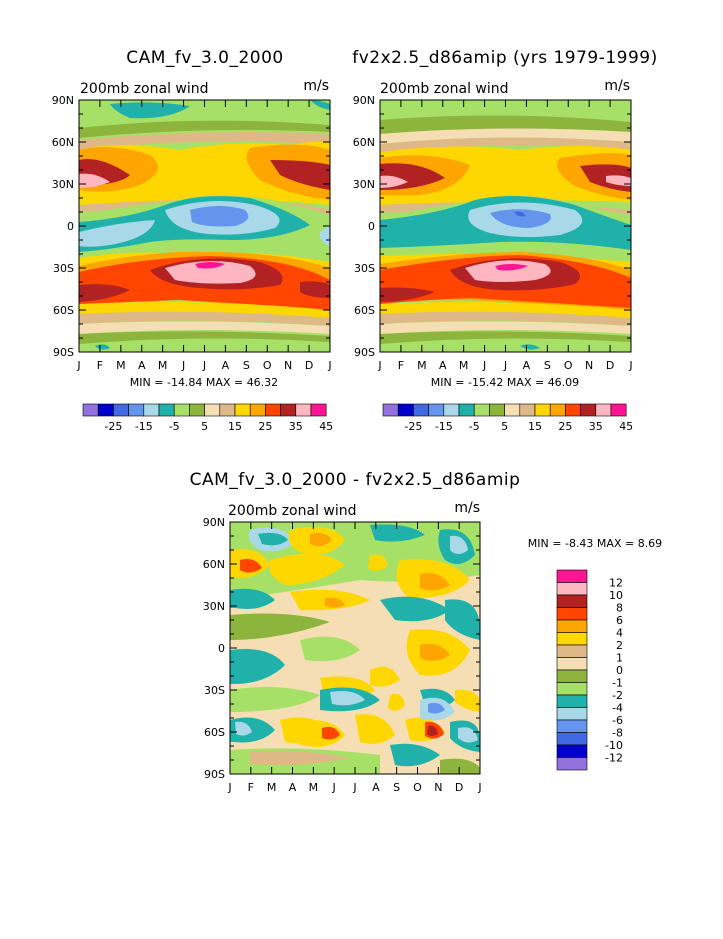  What do you see at coordinates (614, 758) in the screenshot?
I see `colorbar-label: -12` at bounding box center [614, 758].